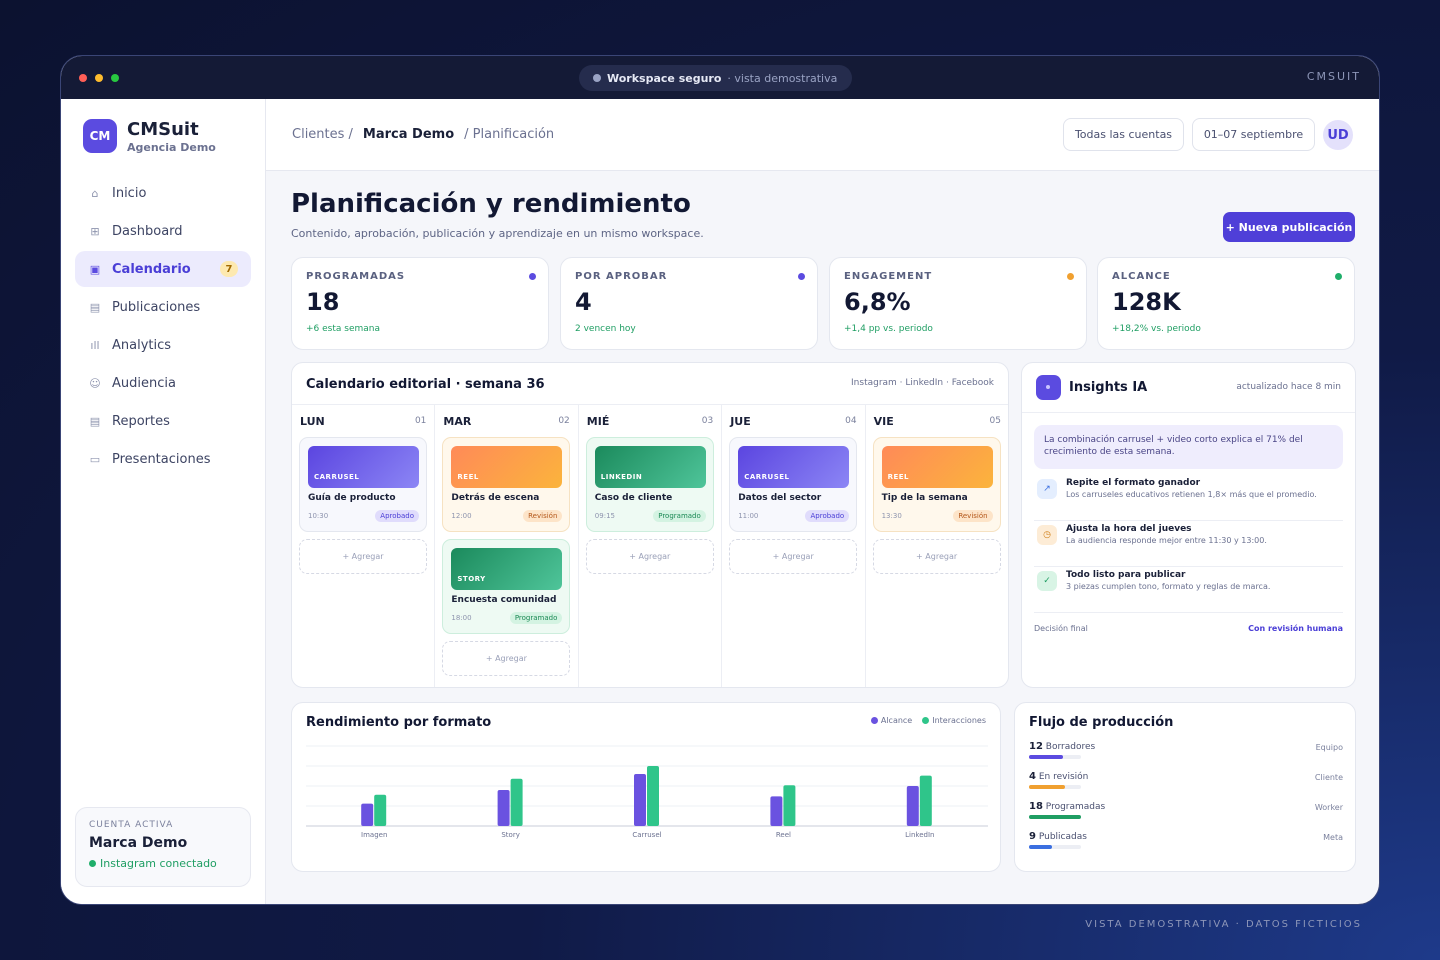  Describe the element at coordinates (408, 134) in the screenshot. I see `breadcrumb-marca: Marca Demo` at that location.